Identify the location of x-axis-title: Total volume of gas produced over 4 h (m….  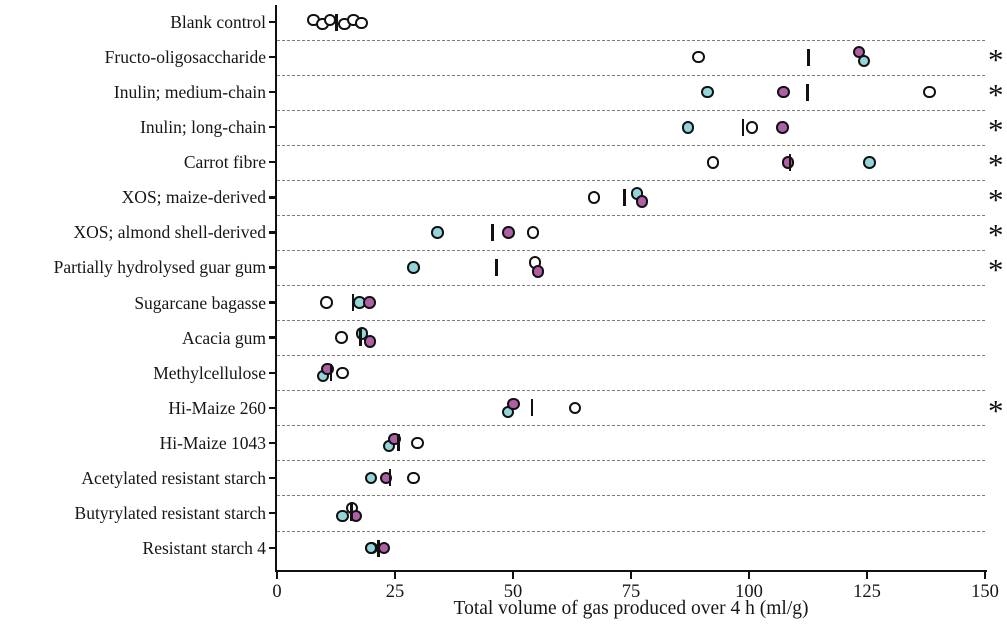
(631, 608).